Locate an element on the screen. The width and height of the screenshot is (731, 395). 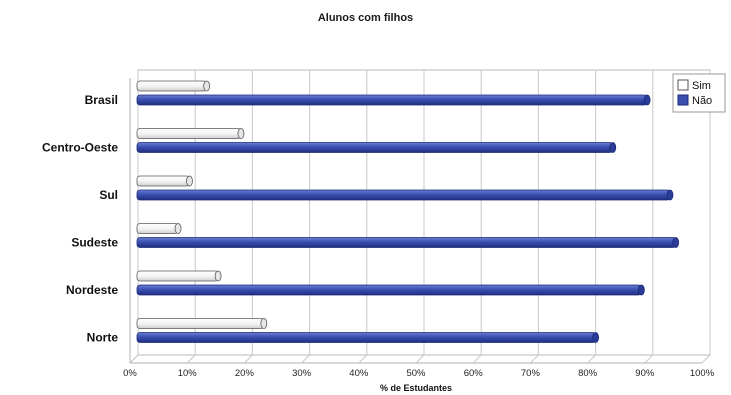
bar-não-nordeste is located at coordinates (390, 290).